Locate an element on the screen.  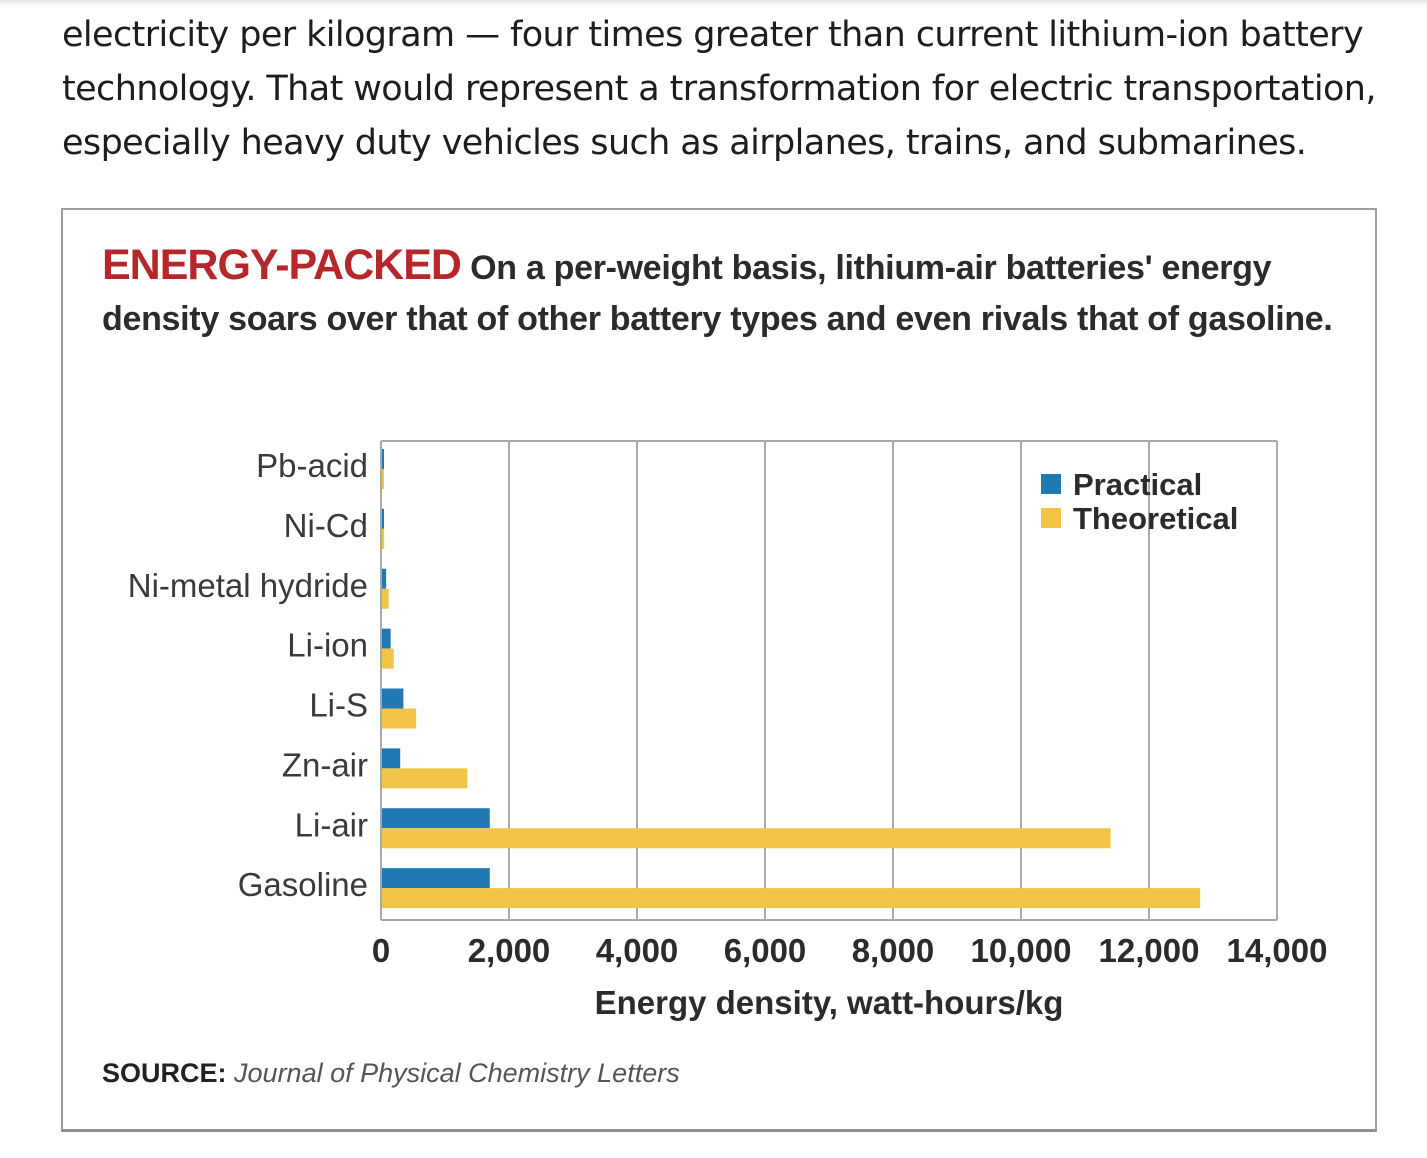
x-tick-label: 14,000 is located at coordinates (1277, 950).